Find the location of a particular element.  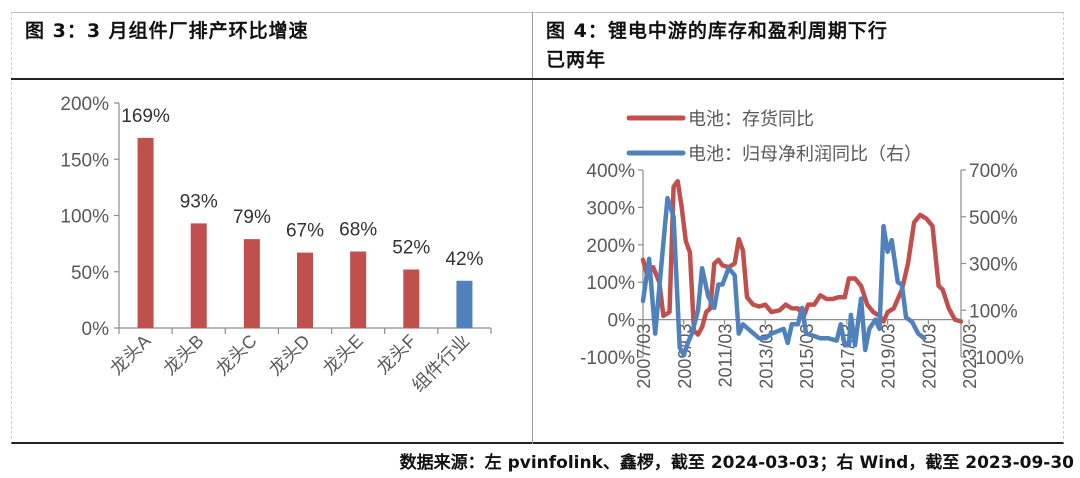

left-y-tick-label: -100% is located at coordinates (607, 358).